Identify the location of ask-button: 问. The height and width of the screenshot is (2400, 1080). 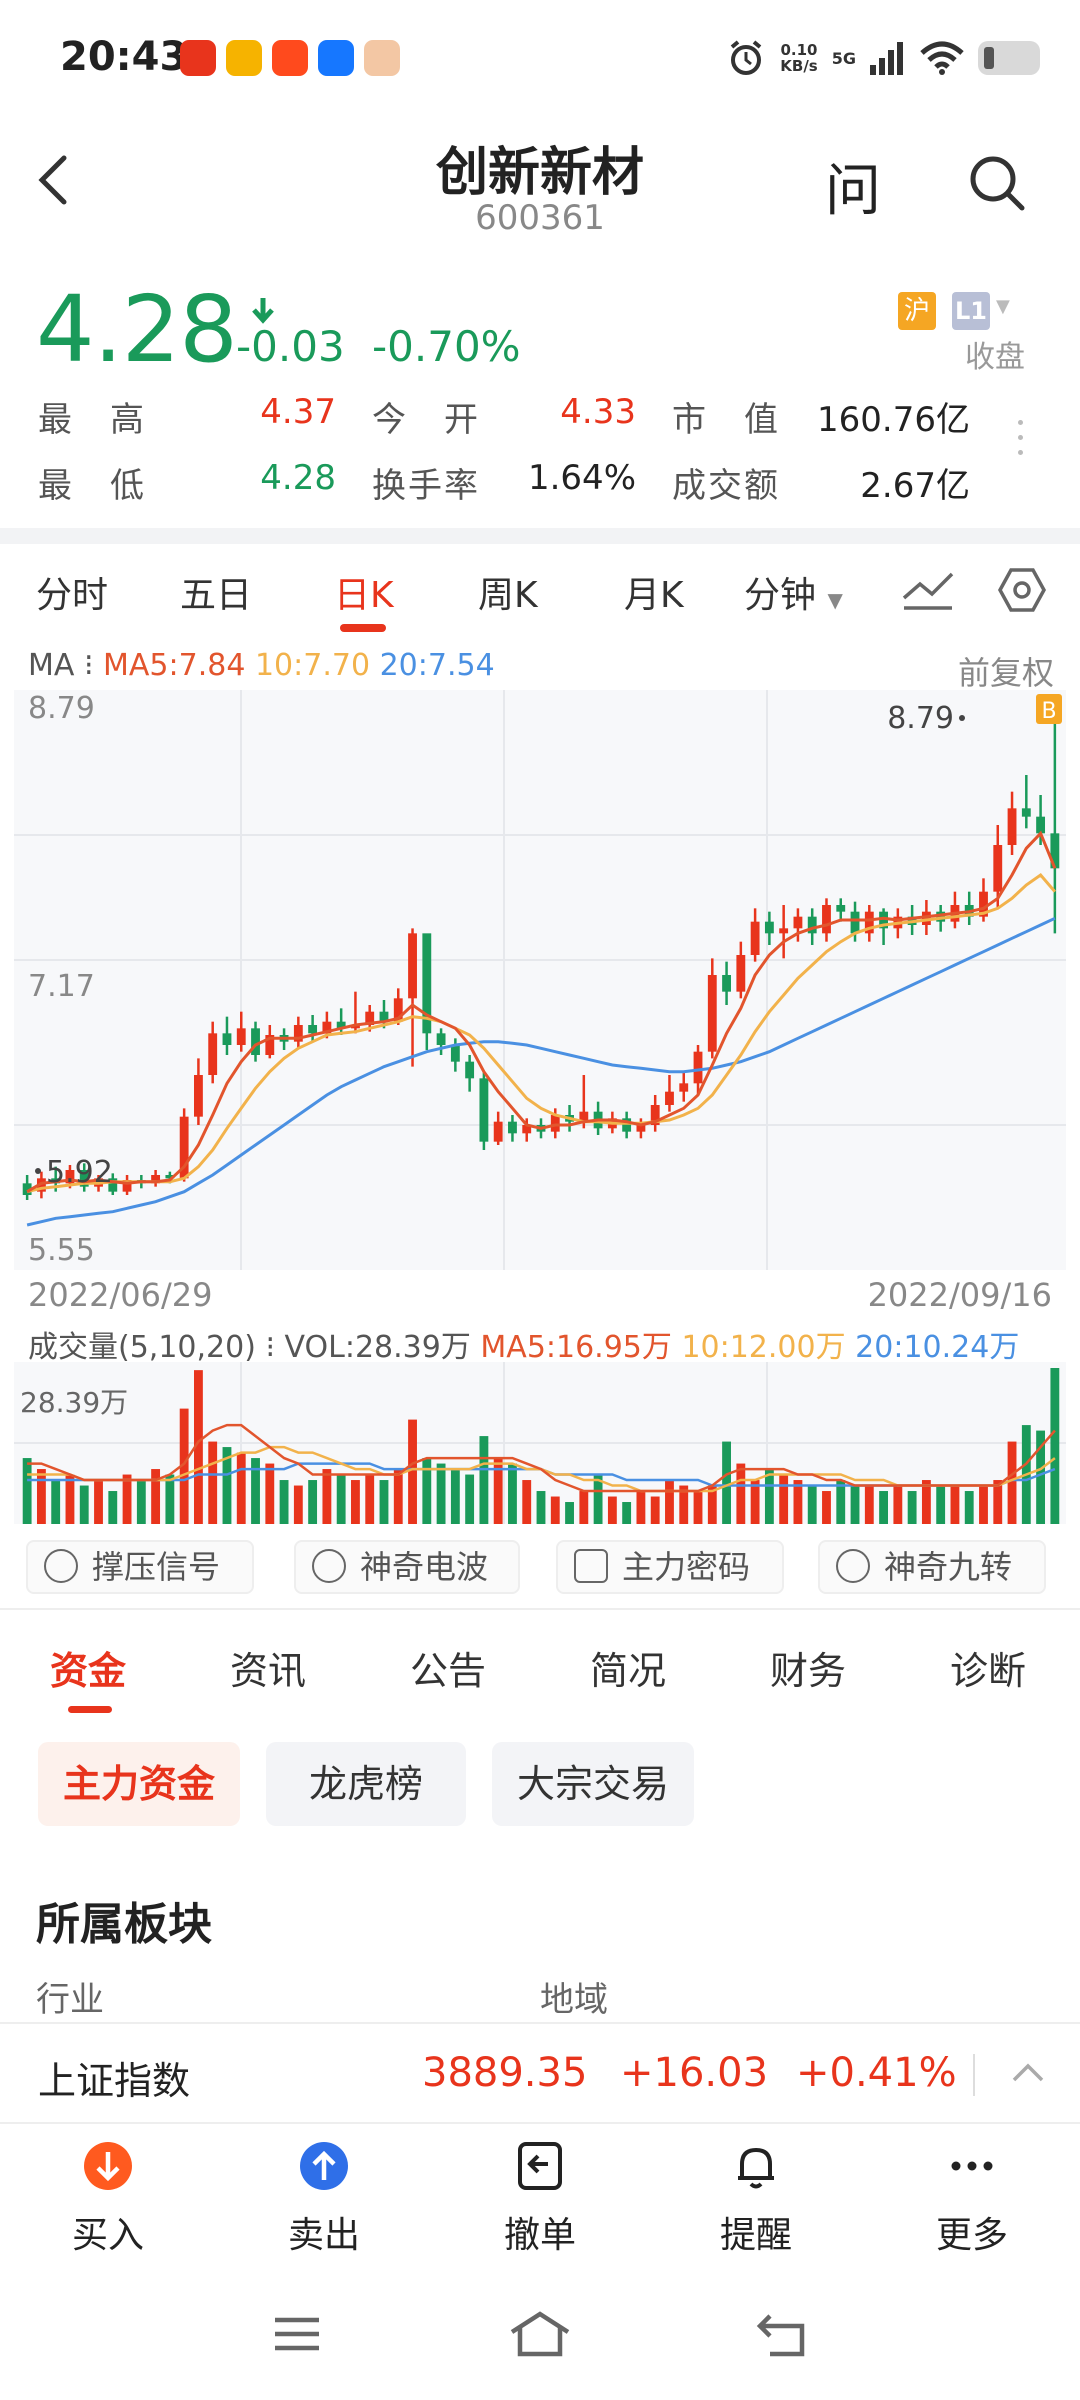
(853, 191).